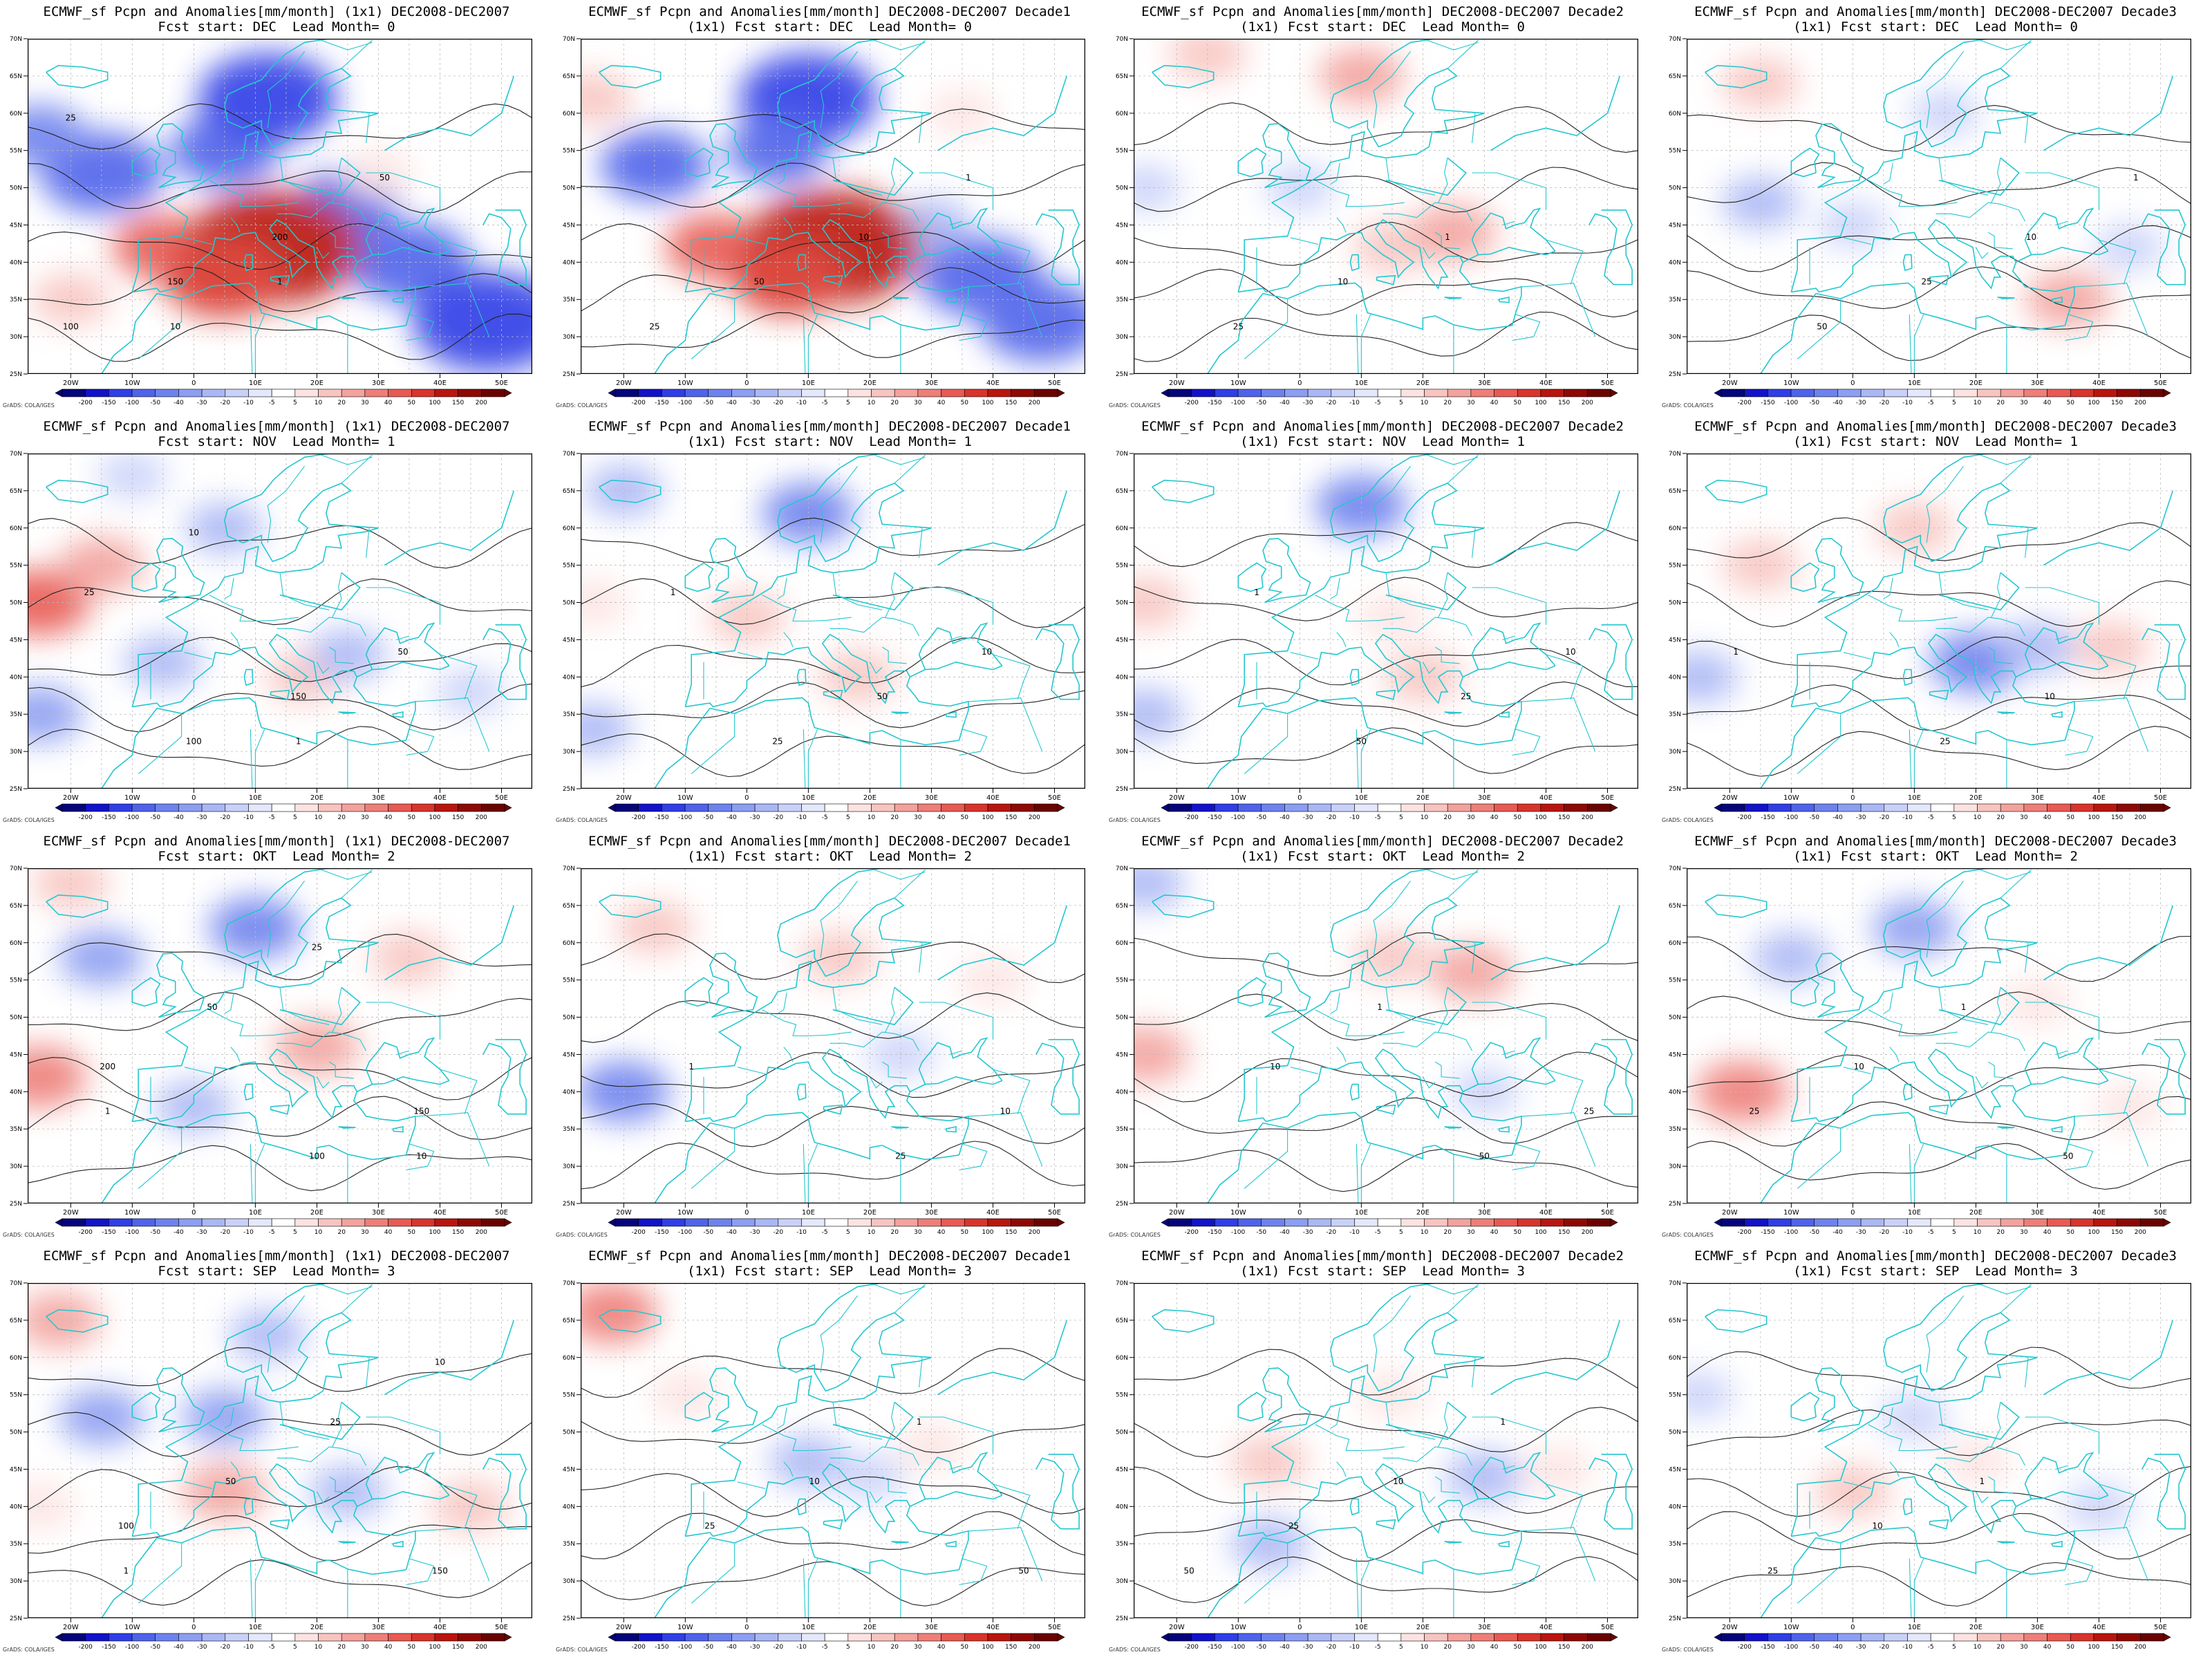  What do you see at coordinates (732, 817) in the screenshot?
I see `colorbar-label: -40` at bounding box center [732, 817].